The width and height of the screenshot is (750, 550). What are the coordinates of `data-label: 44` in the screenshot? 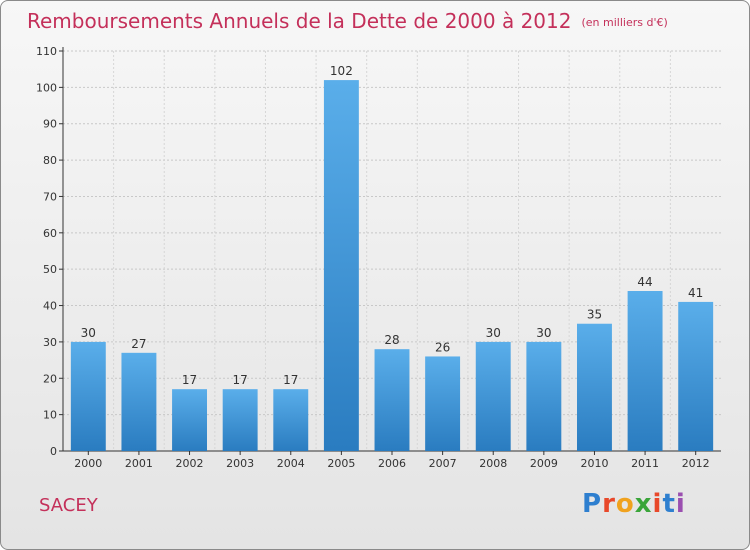 It's located at (644, 282).